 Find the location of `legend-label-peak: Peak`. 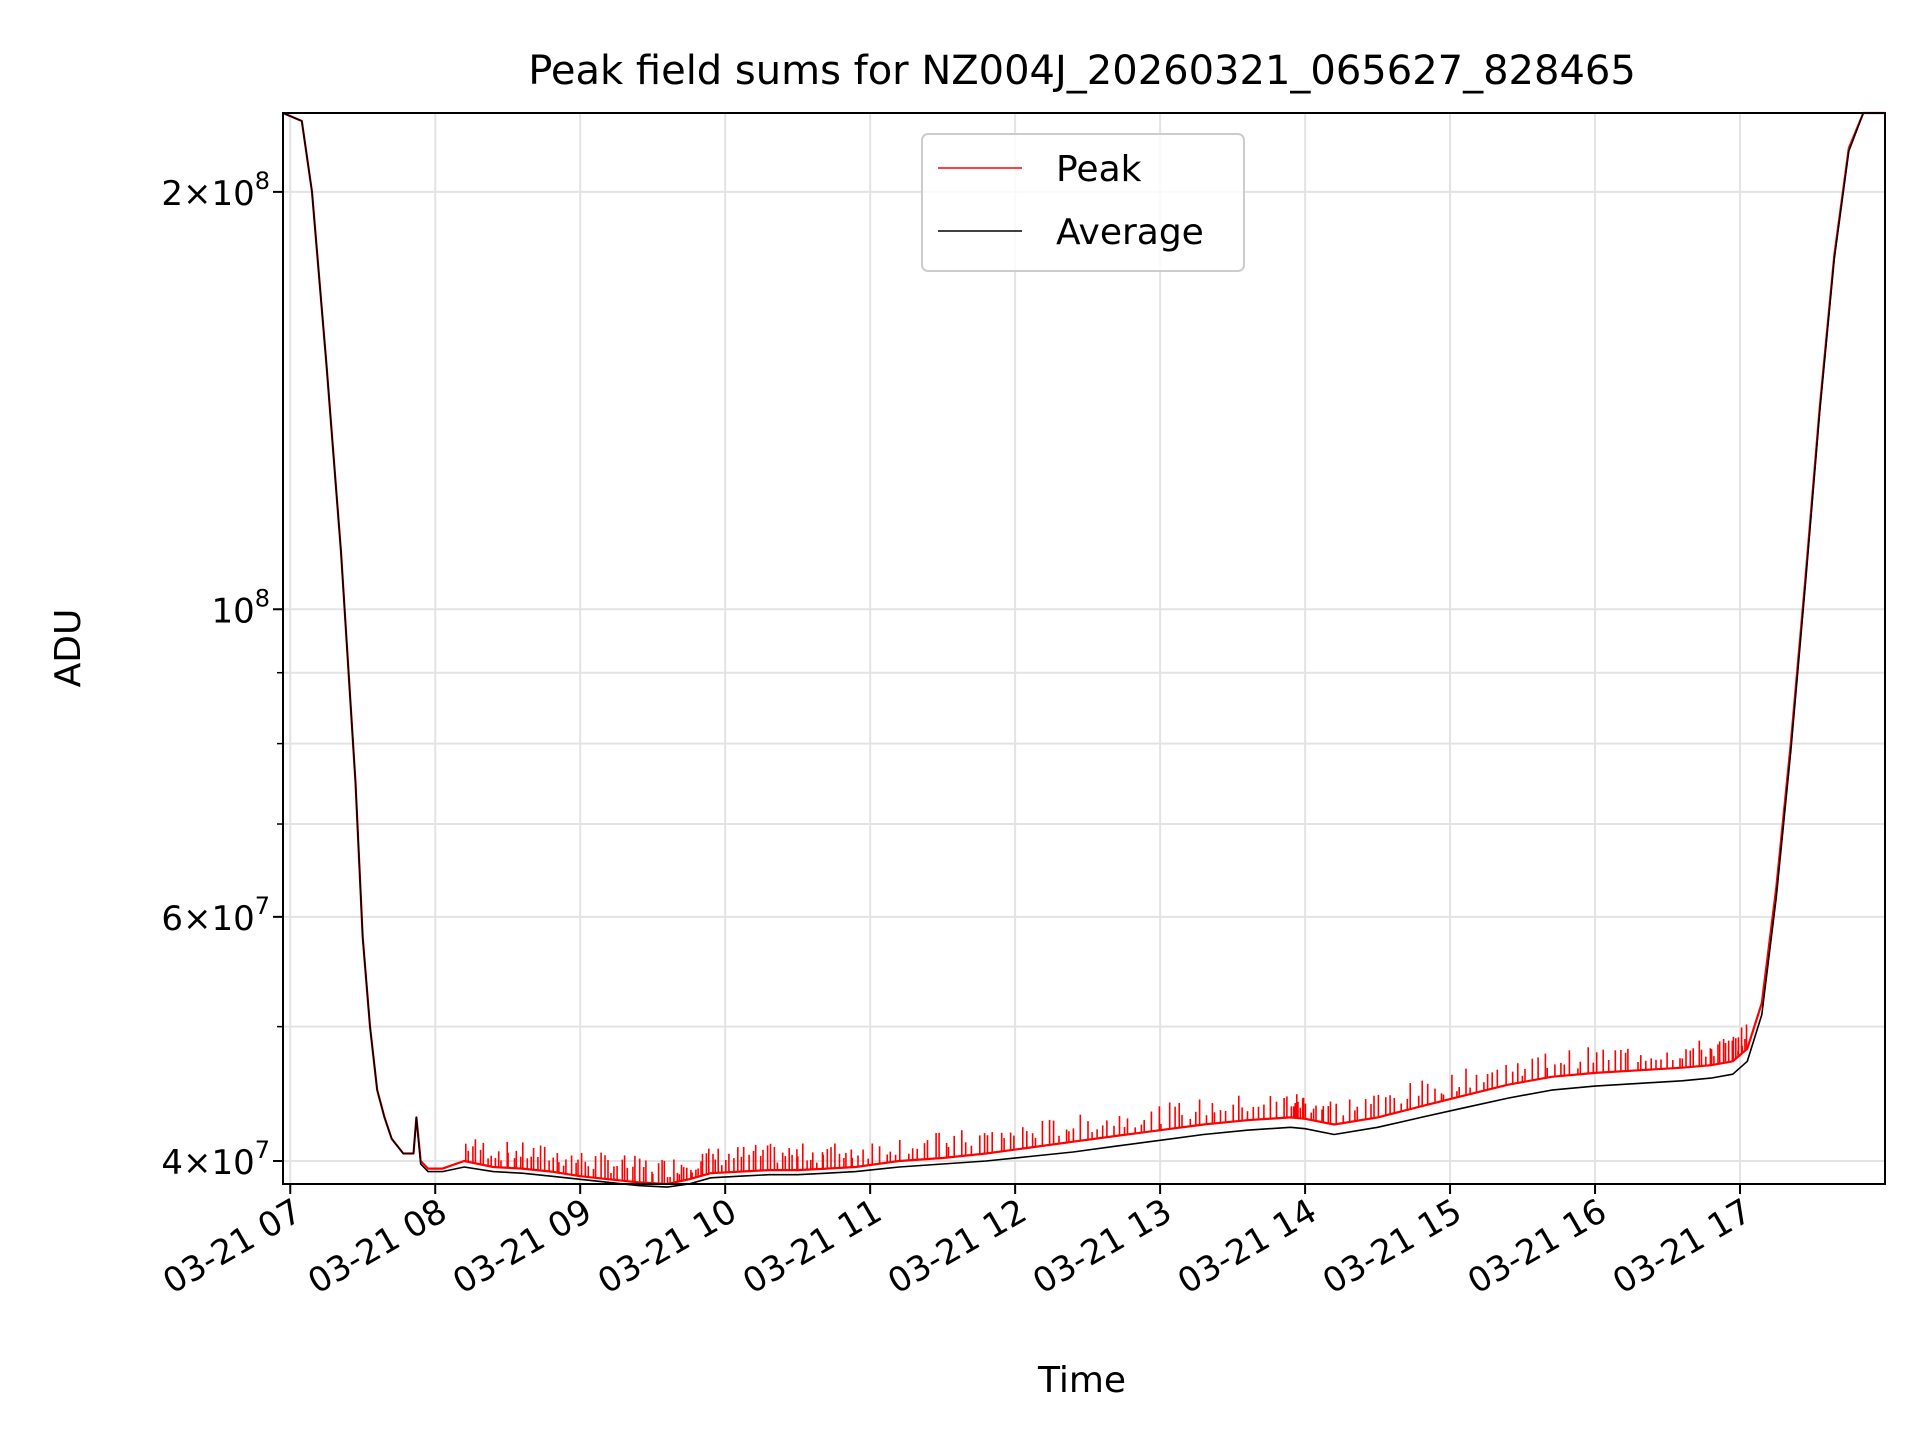

legend-label-peak: Peak is located at coordinates (1099, 169).